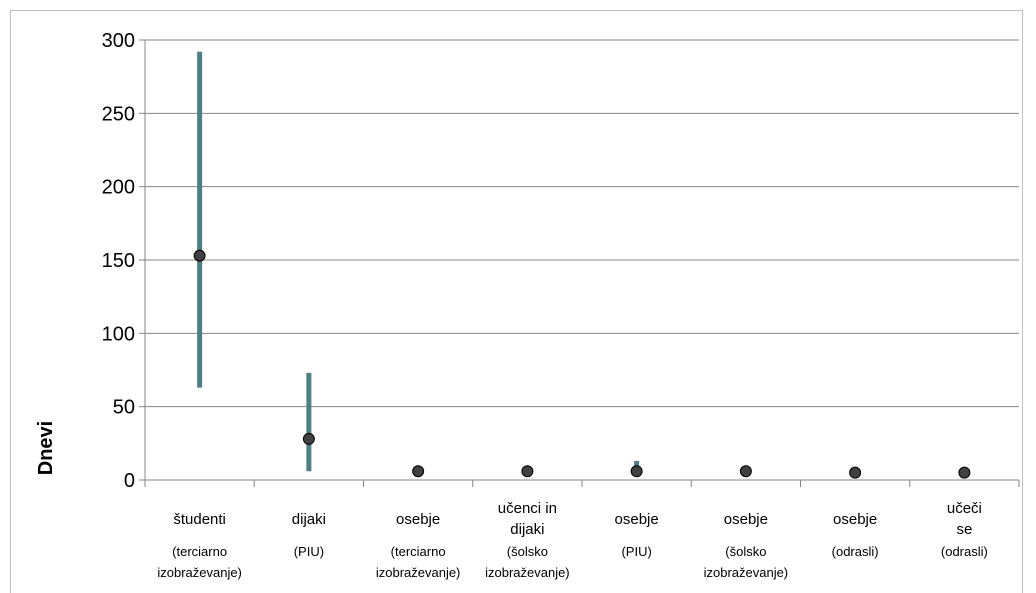  Describe the element at coordinates (964, 508) in the screenshot. I see `category-label: učeči` at that location.